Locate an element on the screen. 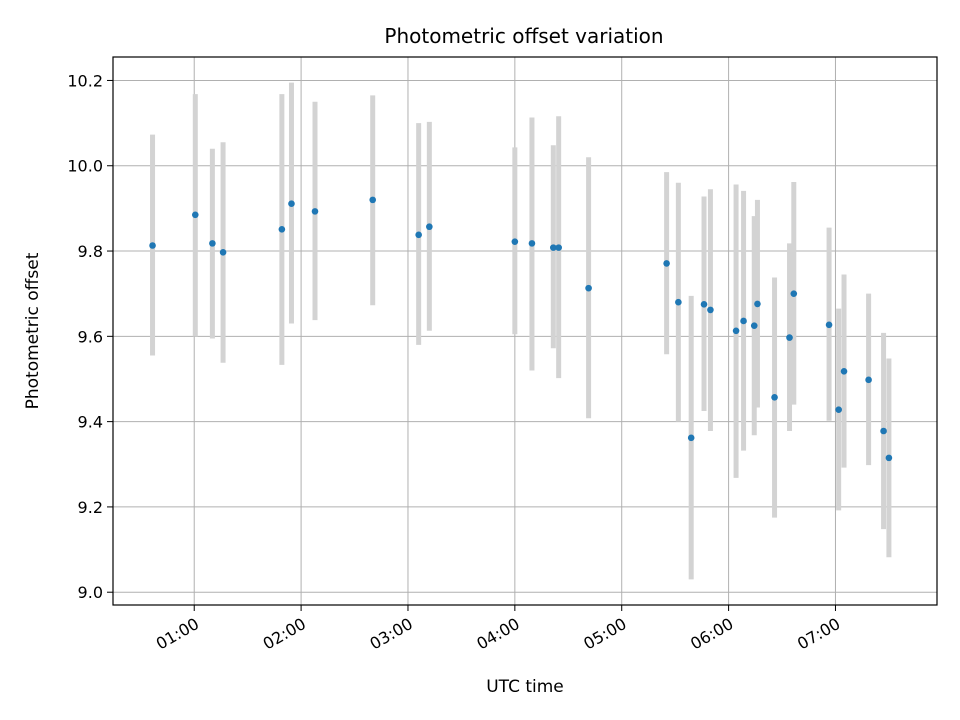 This screenshot has height=720, width=960. x-tick-label: 07:00 is located at coordinates (818, 634).